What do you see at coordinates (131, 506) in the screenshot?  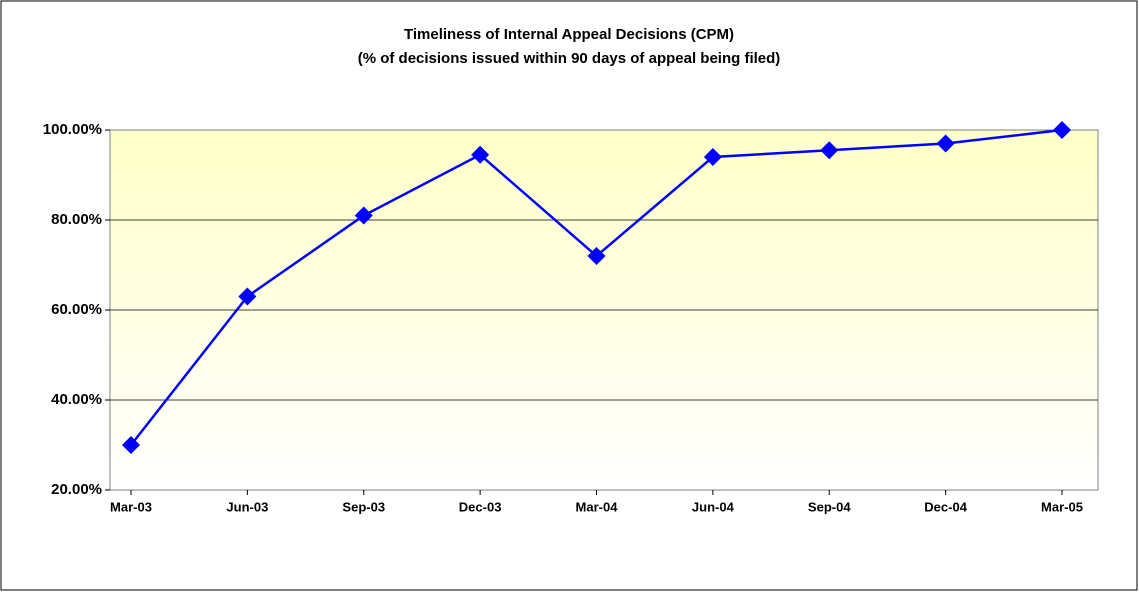 I see `x-tick-label: Mar-03` at bounding box center [131, 506].